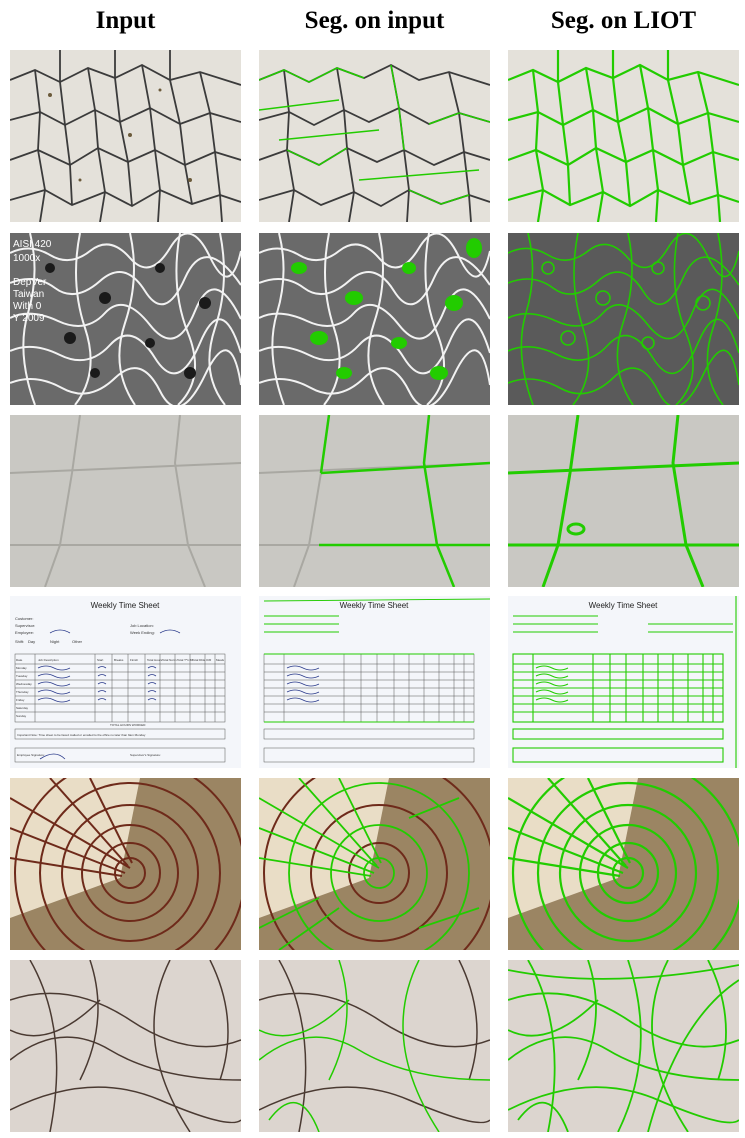  Describe the element at coordinates (55, 641) in the screenshot. I see `timesheet-night: Night` at that location.